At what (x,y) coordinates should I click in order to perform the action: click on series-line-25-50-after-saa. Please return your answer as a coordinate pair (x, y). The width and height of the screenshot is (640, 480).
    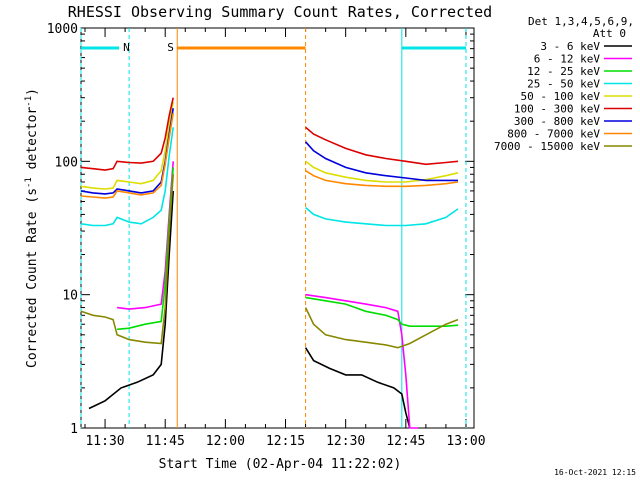
    Looking at the image, I should click on (382, 216).